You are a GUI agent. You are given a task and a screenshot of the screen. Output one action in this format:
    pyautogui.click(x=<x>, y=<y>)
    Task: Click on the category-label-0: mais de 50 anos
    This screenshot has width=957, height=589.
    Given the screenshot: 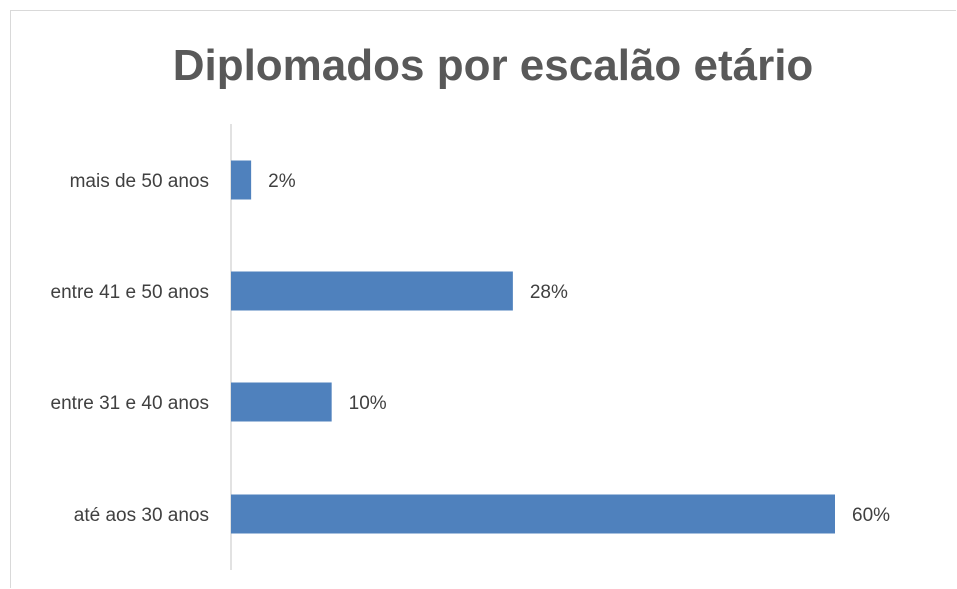 What is the action you would take?
    pyautogui.click(x=139, y=181)
    